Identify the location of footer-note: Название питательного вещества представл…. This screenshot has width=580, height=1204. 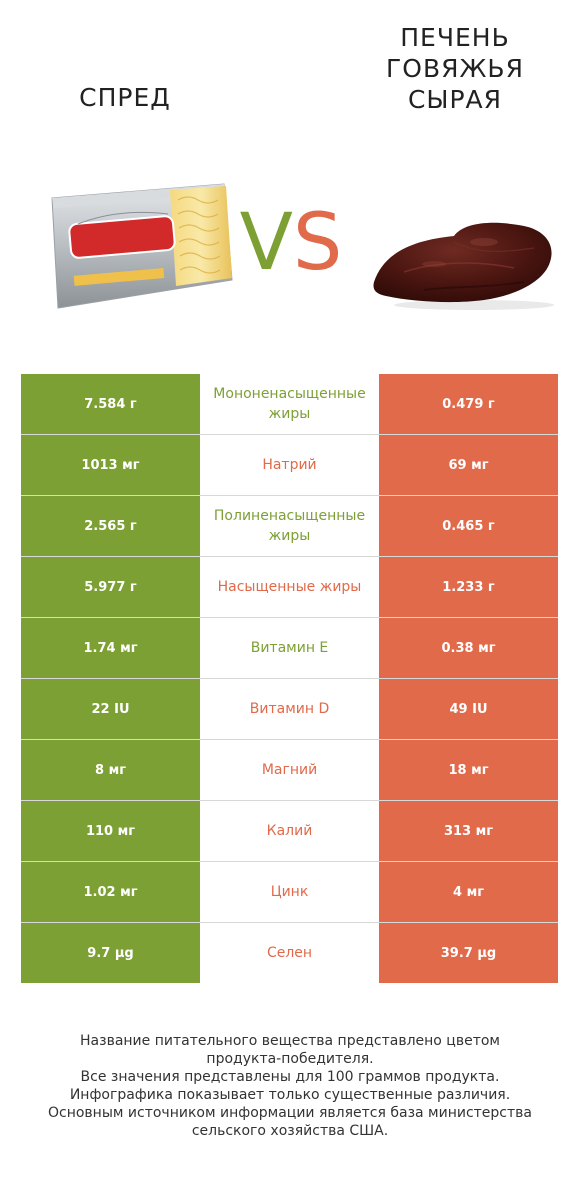
(290, 1086).